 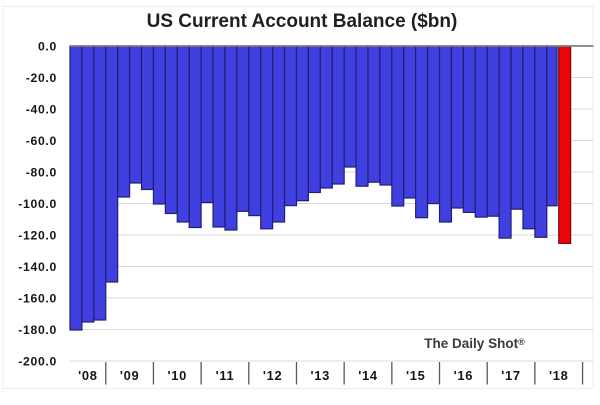 What do you see at coordinates (302, 21) in the screenshot?
I see `svg-text:US Current Account Balance ($b: US Current Account Balance ($bn)` at bounding box center [302, 21].